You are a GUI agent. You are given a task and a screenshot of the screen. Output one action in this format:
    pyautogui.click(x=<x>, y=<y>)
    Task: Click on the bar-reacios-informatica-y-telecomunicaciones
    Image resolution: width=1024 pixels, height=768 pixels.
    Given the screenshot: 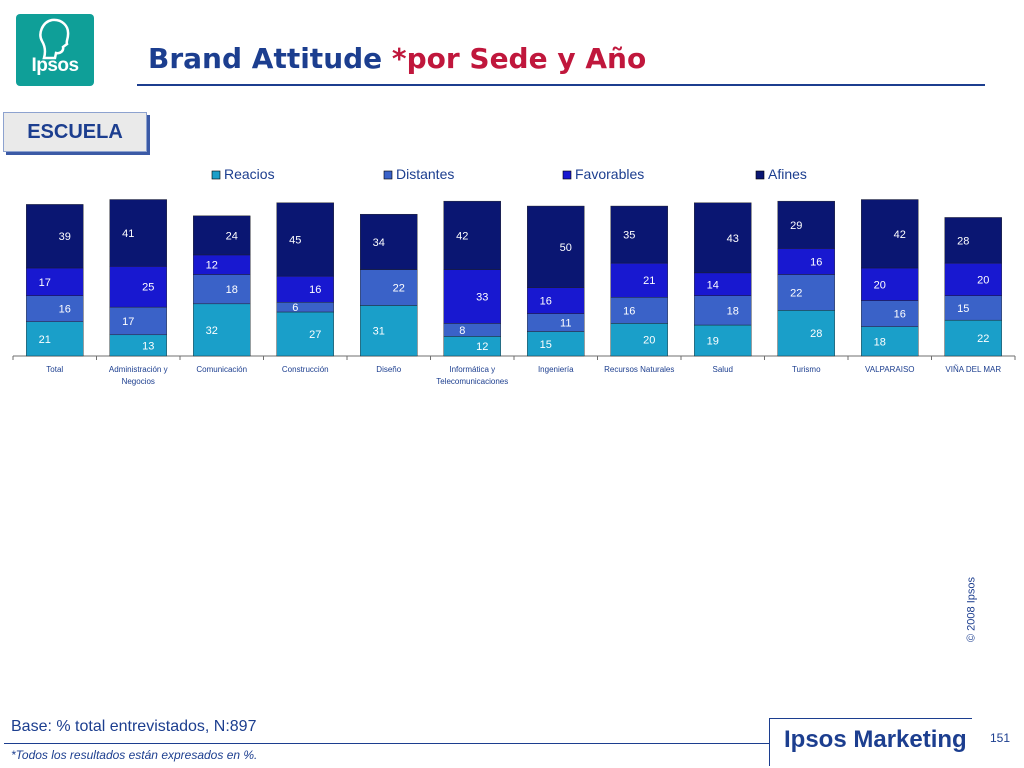 What is the action you would take?
    pyautogui.click(x=472, y=346)
    